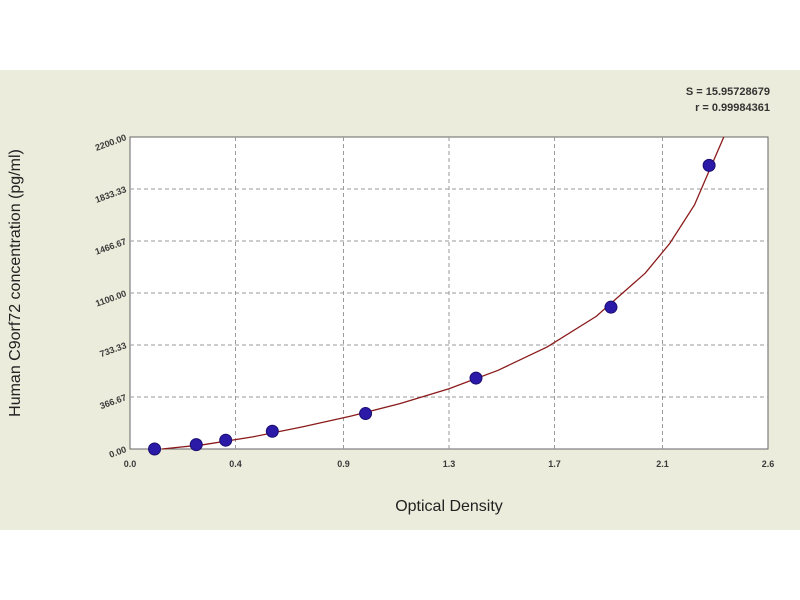 This screenshot has height=600, width=800. Describe the element at coordinates (111, 142) in the screenshot. I see `y-tick-label: 2200.00` at that location.